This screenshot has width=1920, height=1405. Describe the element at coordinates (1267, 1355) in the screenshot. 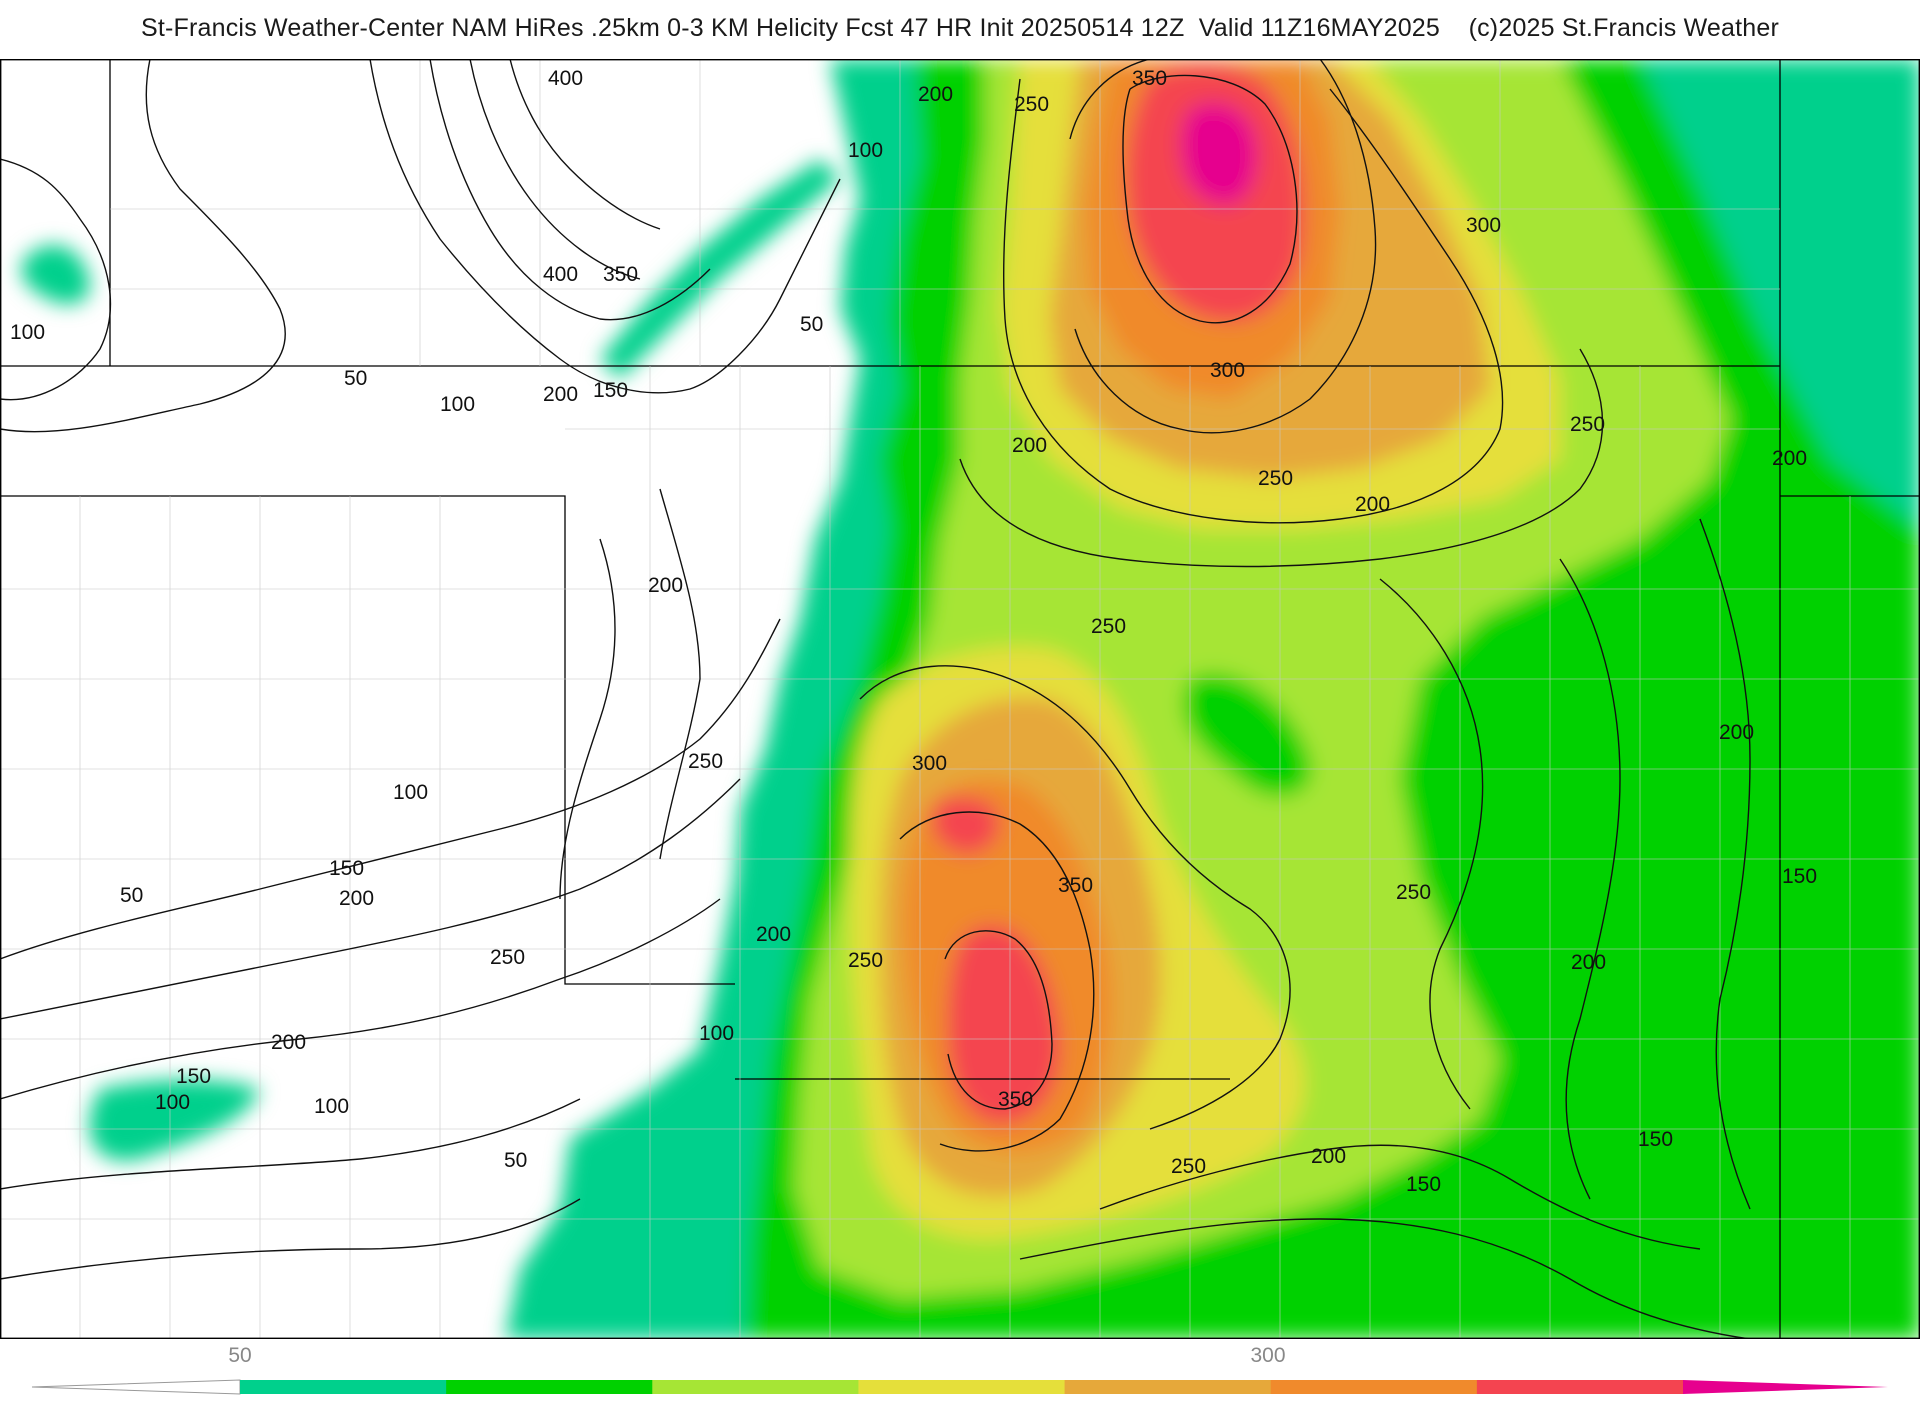

I see `colorbar-label-high: 300` at that location.